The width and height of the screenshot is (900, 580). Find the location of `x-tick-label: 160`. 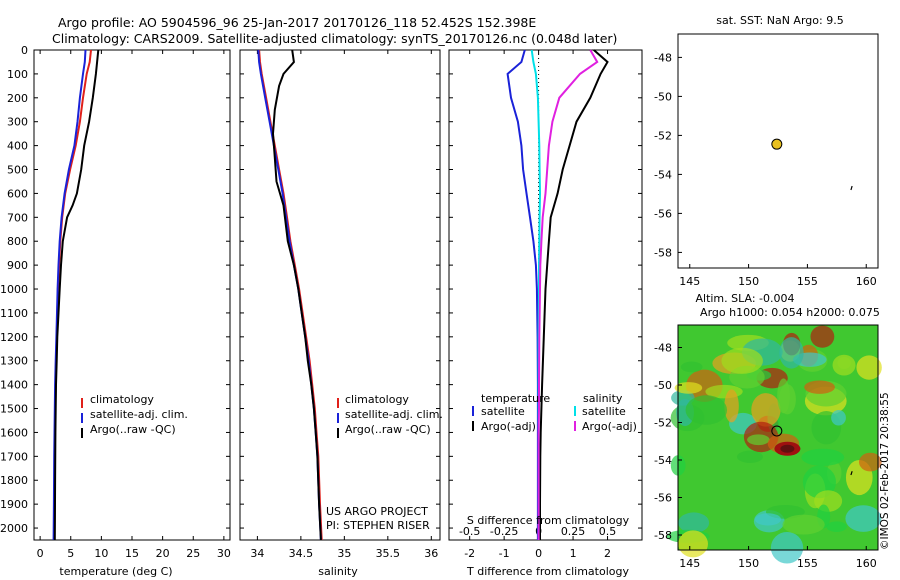

x-tick-label: 160 is located at coordinates (866, 281).